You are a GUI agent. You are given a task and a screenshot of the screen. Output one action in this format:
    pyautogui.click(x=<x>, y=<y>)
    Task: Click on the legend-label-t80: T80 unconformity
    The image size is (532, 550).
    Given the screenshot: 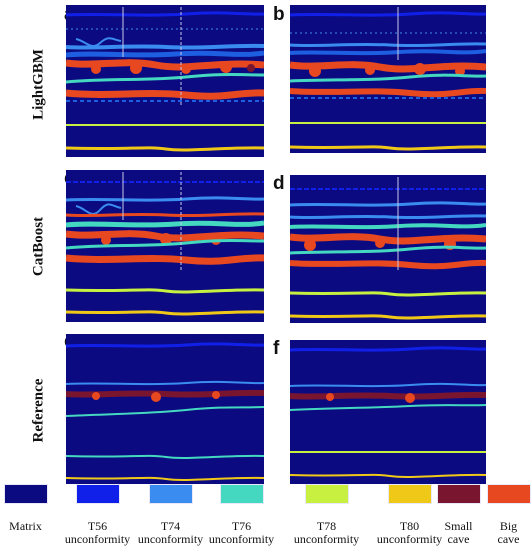 What is the action you would take?
    pyautogui.click(x=409, y=532)
    